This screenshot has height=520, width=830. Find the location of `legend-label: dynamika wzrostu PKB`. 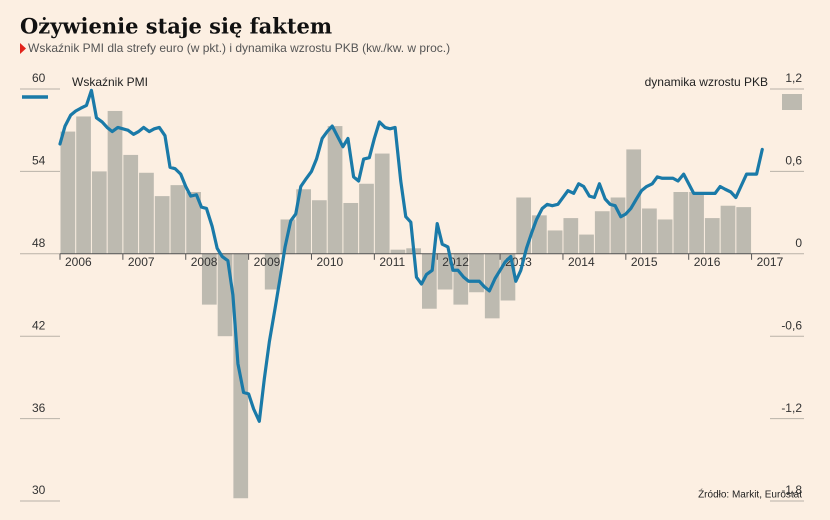

legend-label: dynamika wzrostu PKB is located at coordinates (706, 82).